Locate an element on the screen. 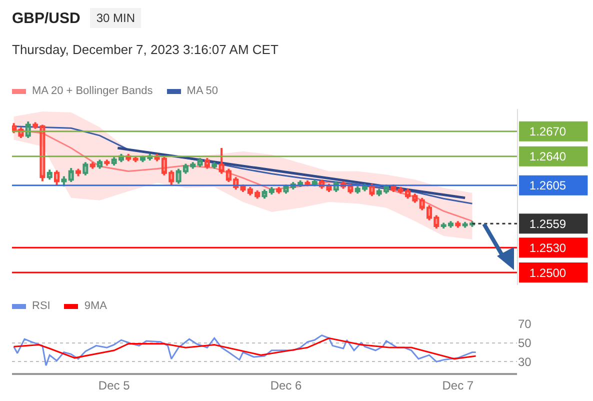 This screenshot has width=593, height=401. chart-title: GBP/USD is located at coordinates (46, 18).